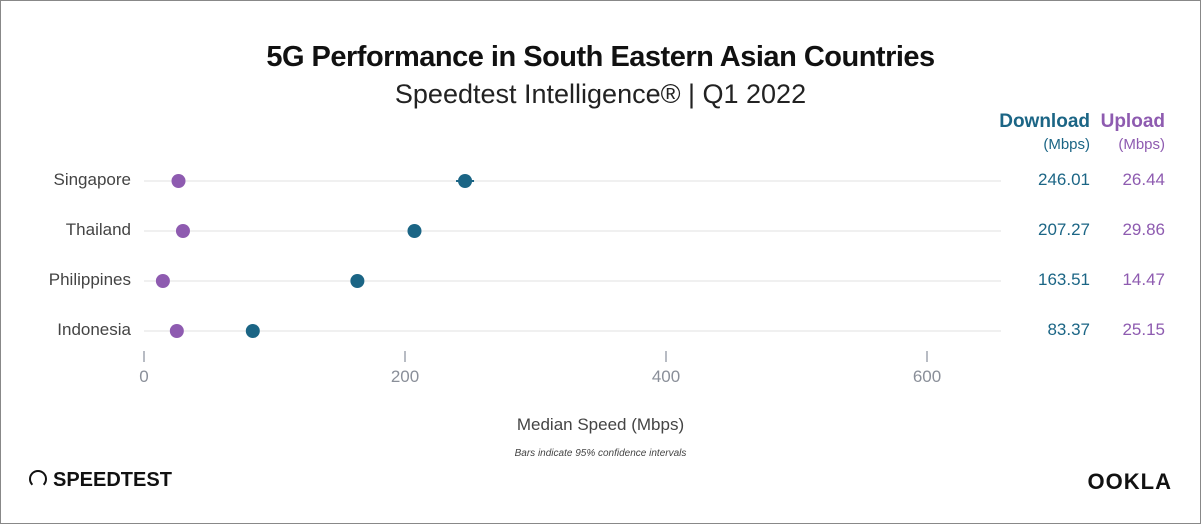 The image size is (1201, 524). Describe the element at coordinates (38, 479) in the screenshot. I see `speedometer-icon` at that location.